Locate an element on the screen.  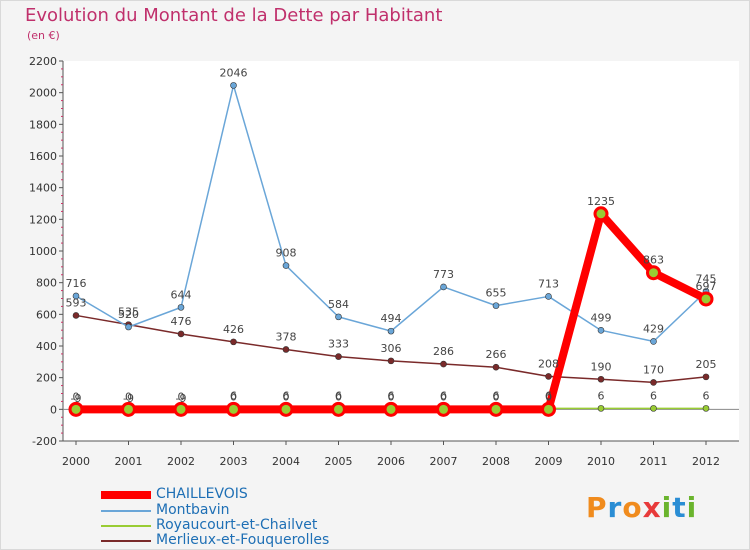
legend-swatch-montbavin is located at coordinates (126, 511).